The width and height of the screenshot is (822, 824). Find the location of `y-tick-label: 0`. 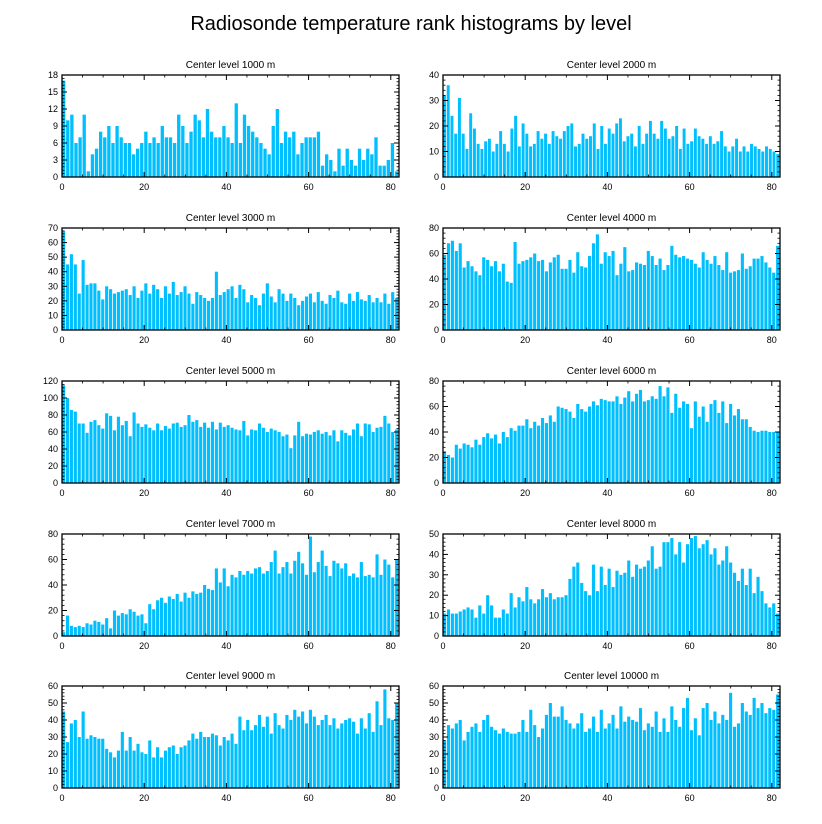

y-tick-label: 0 is located at coordinates (55, 330).